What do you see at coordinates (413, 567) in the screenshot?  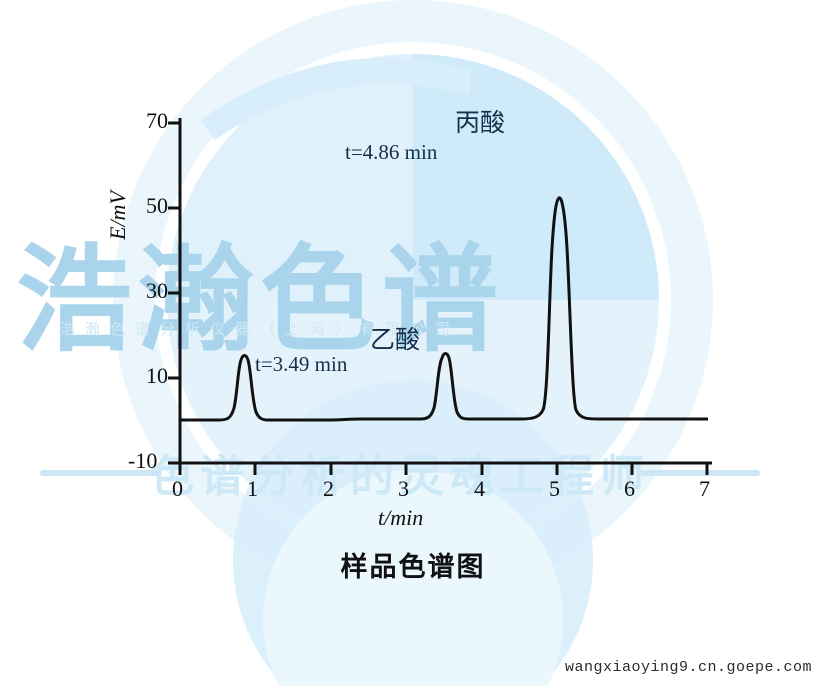 I see `figure-caption: 样品色谱图` at bounding box center [413, 567].